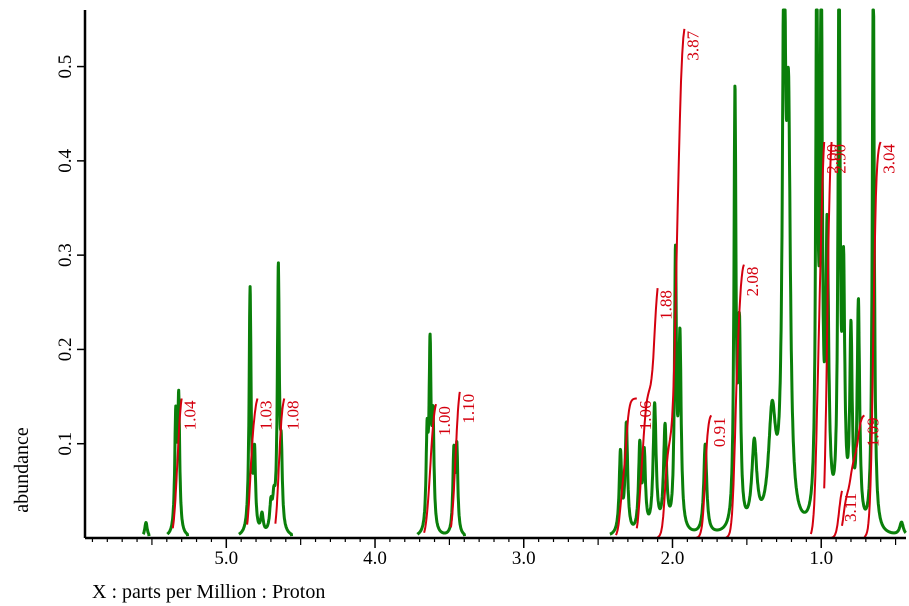  Describe the element at coordinates (375, 558) in the screenshot. I see `x-tick-label: 4.0` at that location.